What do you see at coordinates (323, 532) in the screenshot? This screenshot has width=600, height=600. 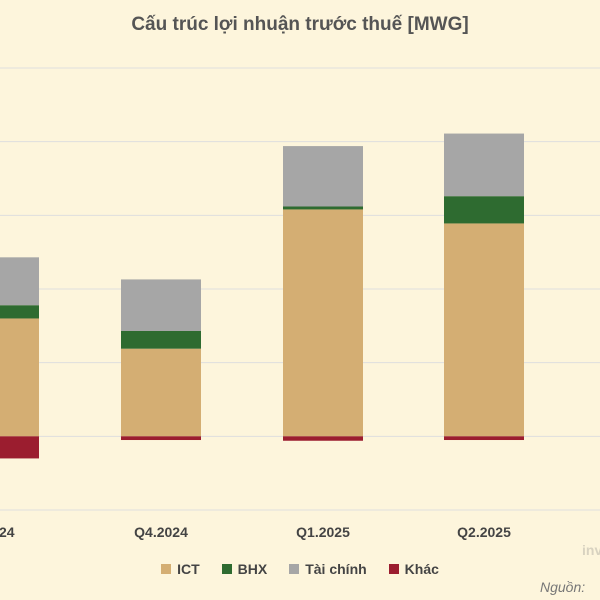 I see `x-tick-label: Q1.2025` at bounding box center [323, 532].